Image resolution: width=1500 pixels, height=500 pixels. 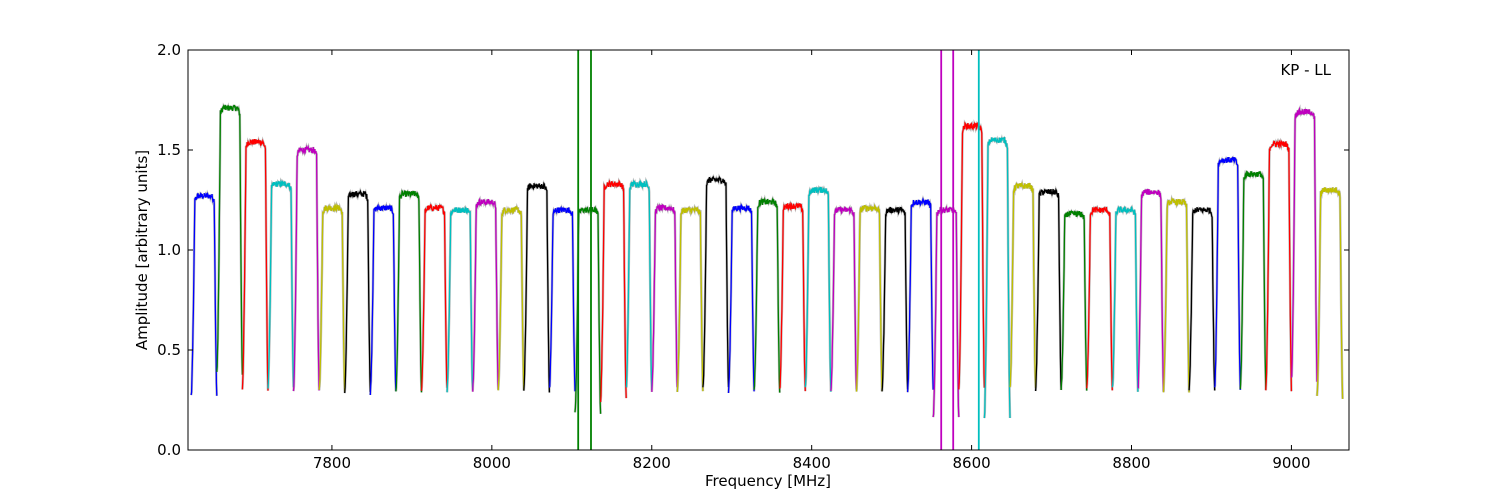 What do you see at coordinates (169, 150) in the screenshot?
I see `y-tick-label: 1.5` at bounding box center [169, 150].